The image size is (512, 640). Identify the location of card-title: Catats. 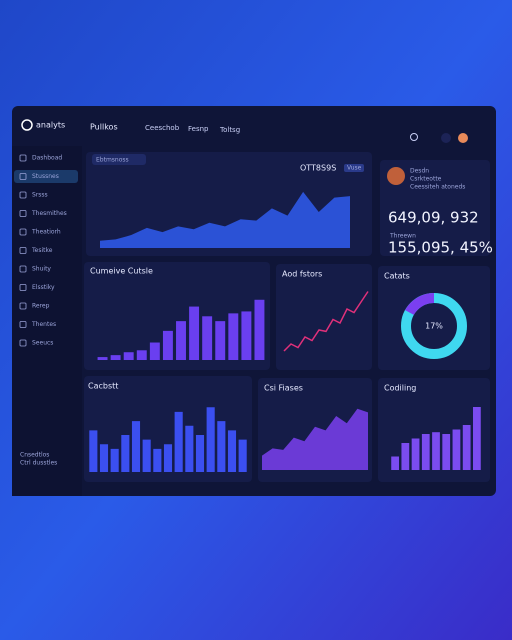
(397, 276).